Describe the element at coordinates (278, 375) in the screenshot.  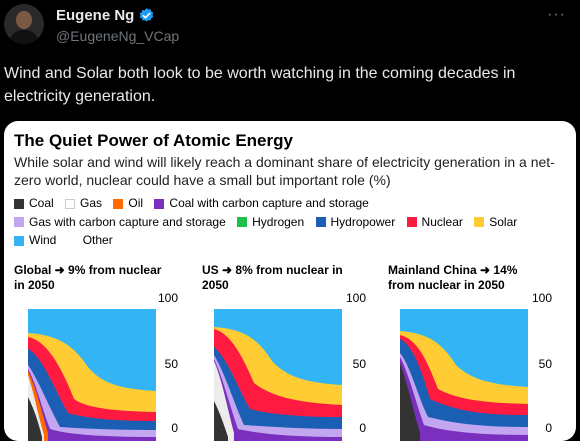
I see `stacked-area-us` at that location.